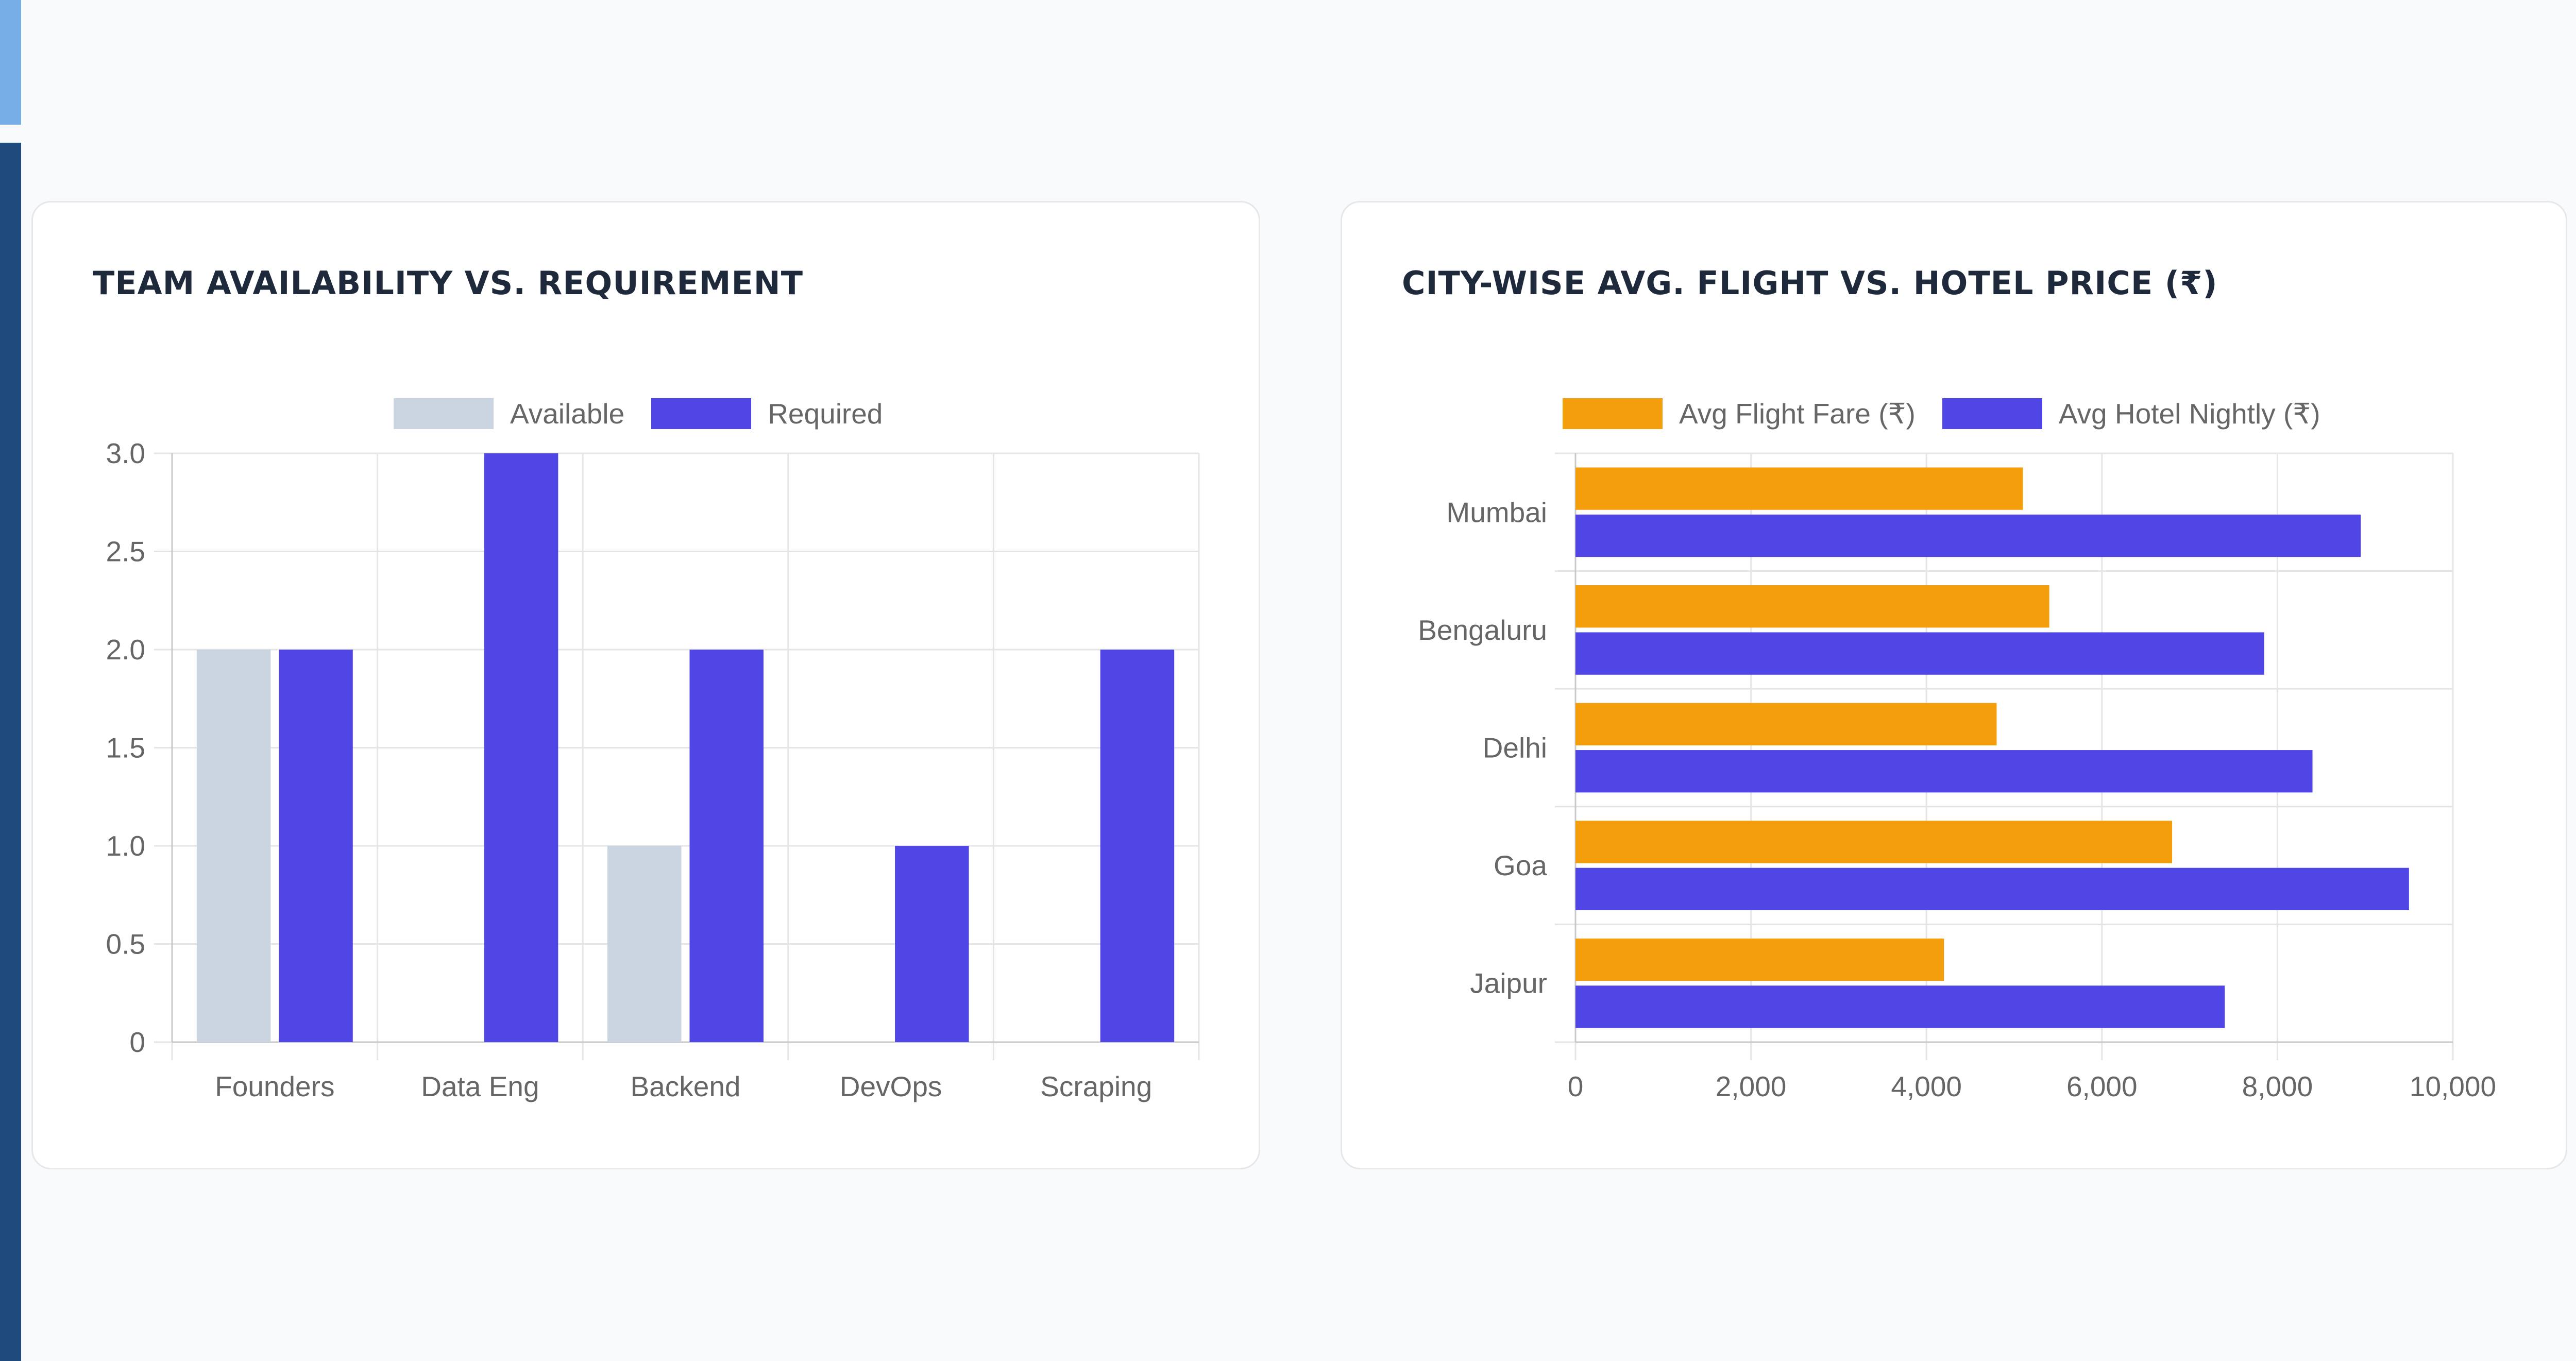  What do you see at coordinates (644, 944) in the screenshot?
I see `bar-available-backend` at bounding box center [644, 944].